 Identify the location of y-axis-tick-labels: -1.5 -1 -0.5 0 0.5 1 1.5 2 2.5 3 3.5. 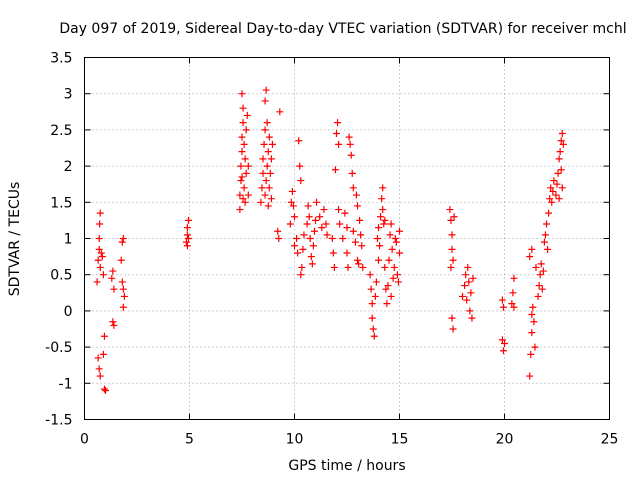
(58, 240).